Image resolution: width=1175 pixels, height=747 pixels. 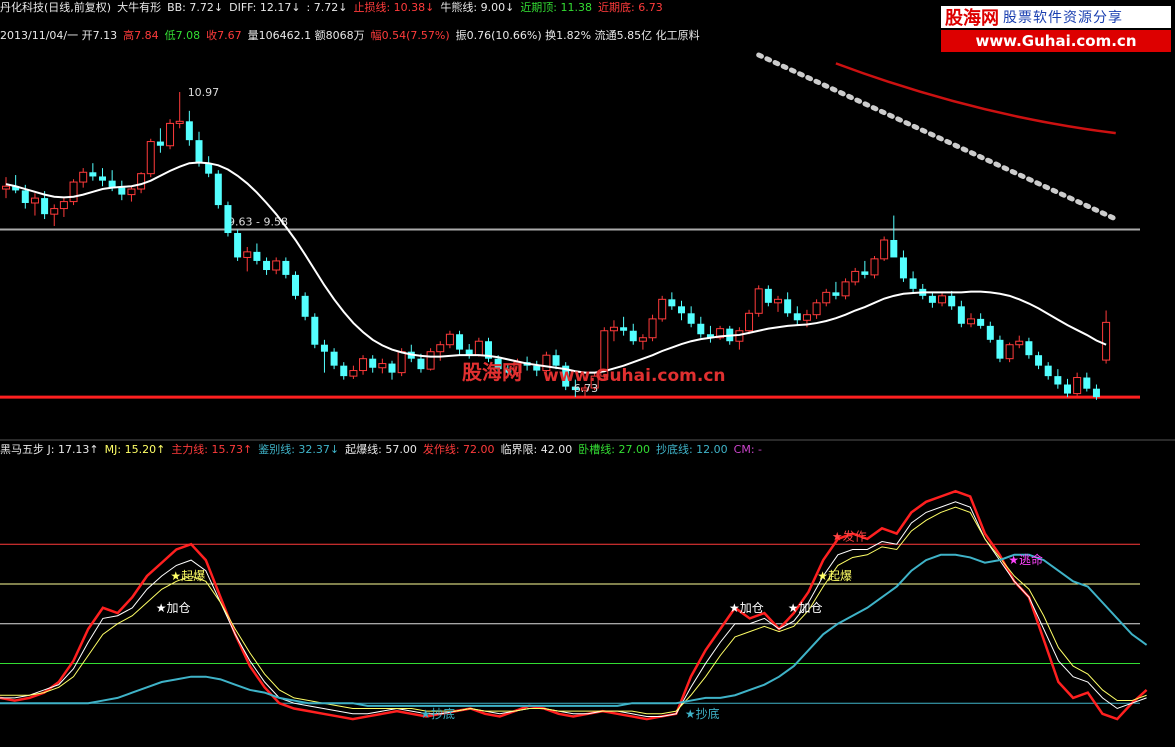 What do you see at coordinates (536, 449) in the screenshot?
I see `indicator-item-6: 临界限: 42.00` at bounding box center [536, 449].